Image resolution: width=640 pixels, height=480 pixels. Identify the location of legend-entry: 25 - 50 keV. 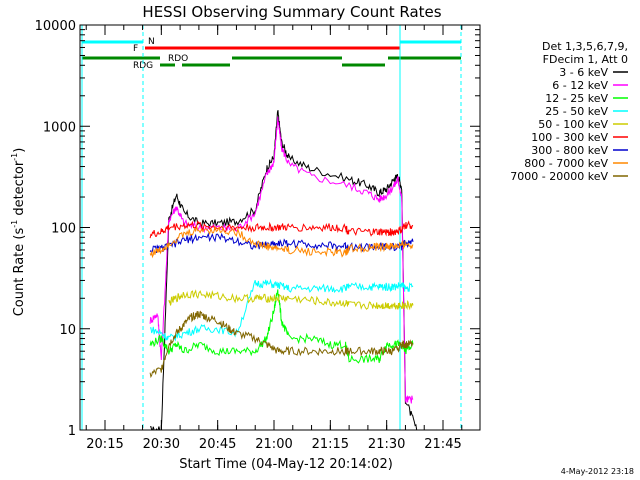
(576, 111).